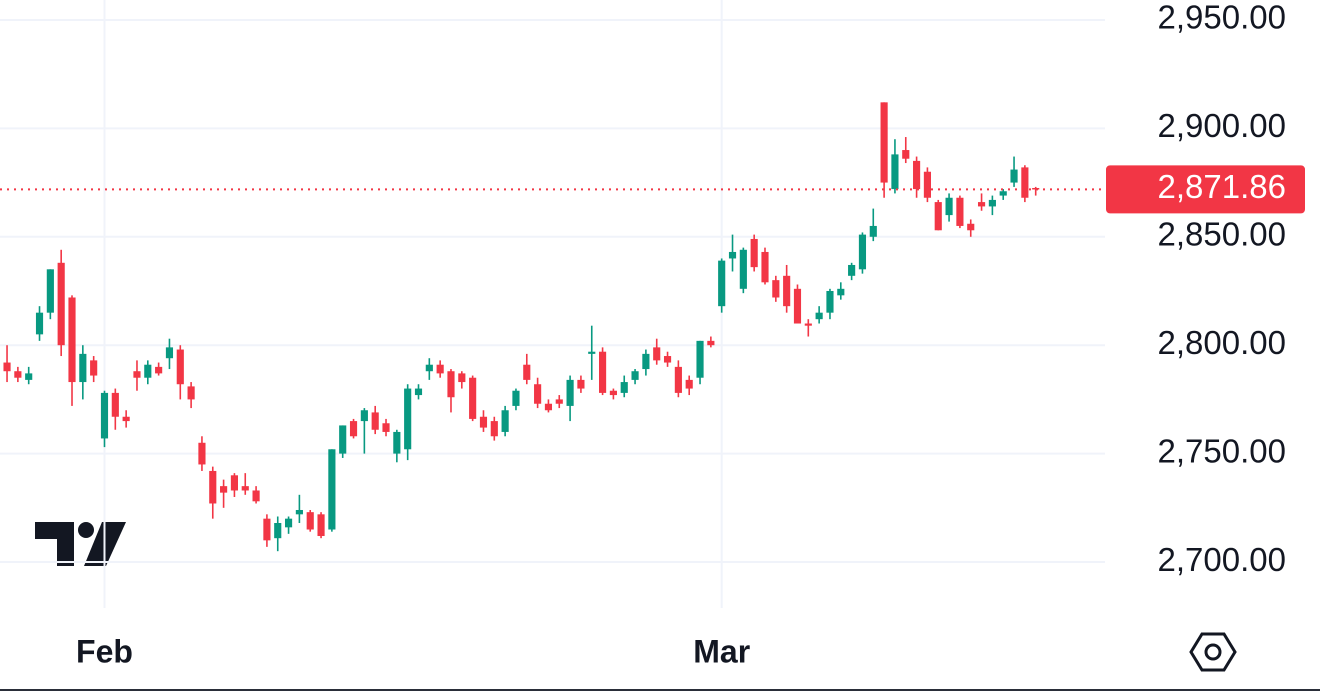 The width and height of the screenshot is (1320, 693). I want to click on last-price-label: 2,871.86, so click(1222, 186).